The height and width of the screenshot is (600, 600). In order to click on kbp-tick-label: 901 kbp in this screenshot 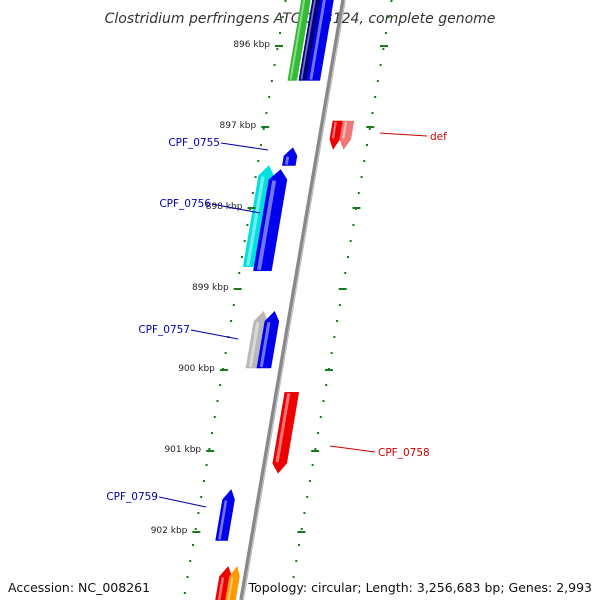, I will do `click(182, 450)`.